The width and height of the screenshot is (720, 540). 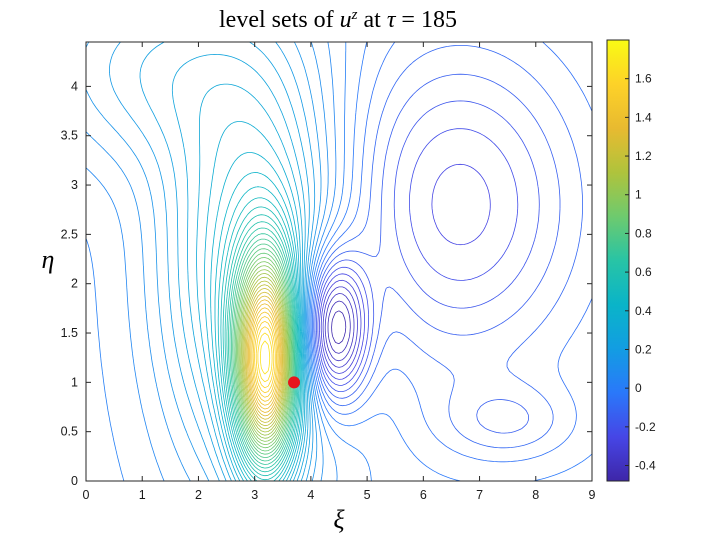 What do you see at coordinates (638, 195) in the screenshot?
I see `colorbar-tick-label: 1` at bounding box center [638, 195].